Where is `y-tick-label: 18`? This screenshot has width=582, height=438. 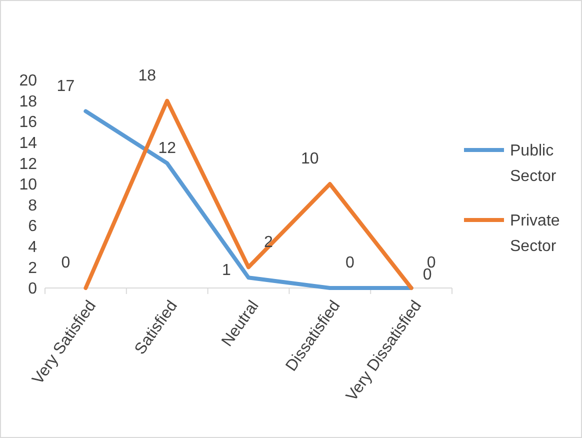
y-tick-label: 18 is located at coordinates (28, 101).